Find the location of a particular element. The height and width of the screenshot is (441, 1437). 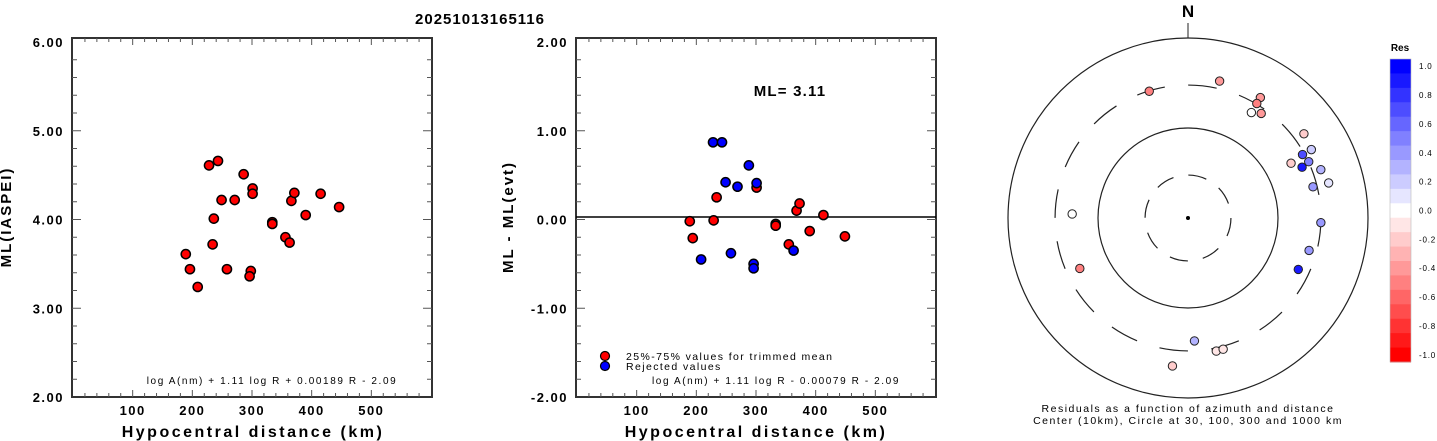

plot1-x-axis-label: Hypocentral distance (km) is located at coordinates (253, 432).